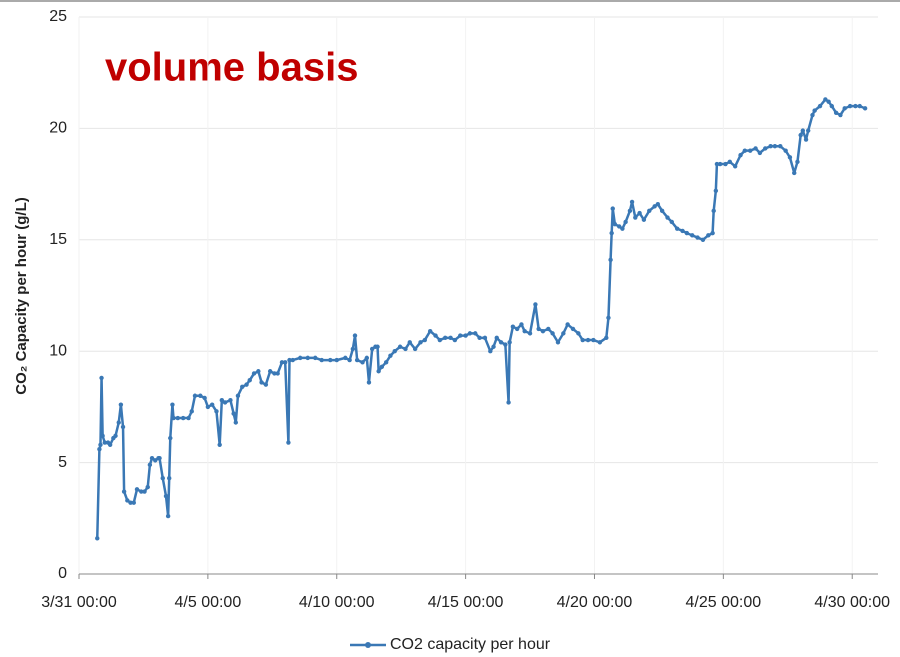 The image size is (900, 657). I want to click on x-tick-label: 4/10 00:00, so click(337, 602).